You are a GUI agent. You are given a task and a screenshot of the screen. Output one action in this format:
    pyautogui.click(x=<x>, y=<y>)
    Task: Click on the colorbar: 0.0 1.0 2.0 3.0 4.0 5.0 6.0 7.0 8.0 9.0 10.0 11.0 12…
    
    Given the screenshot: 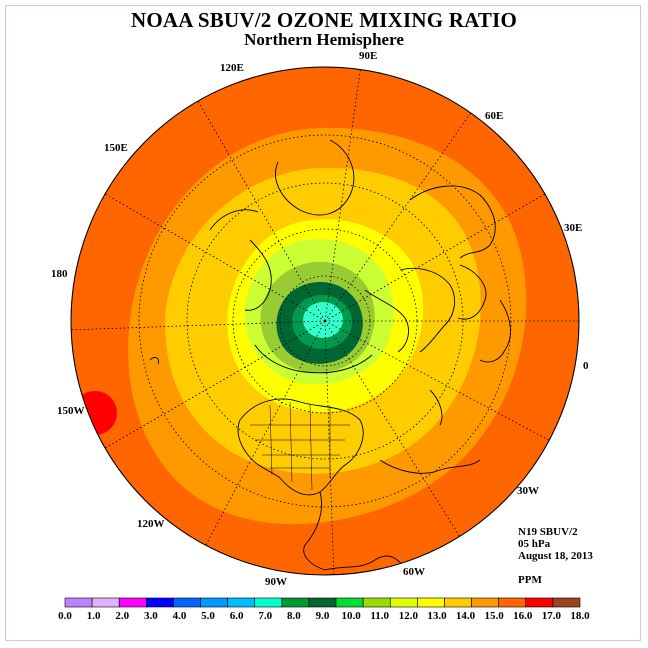 What is the action you would take?
    pyautogui.click(x=324, y=609)
    